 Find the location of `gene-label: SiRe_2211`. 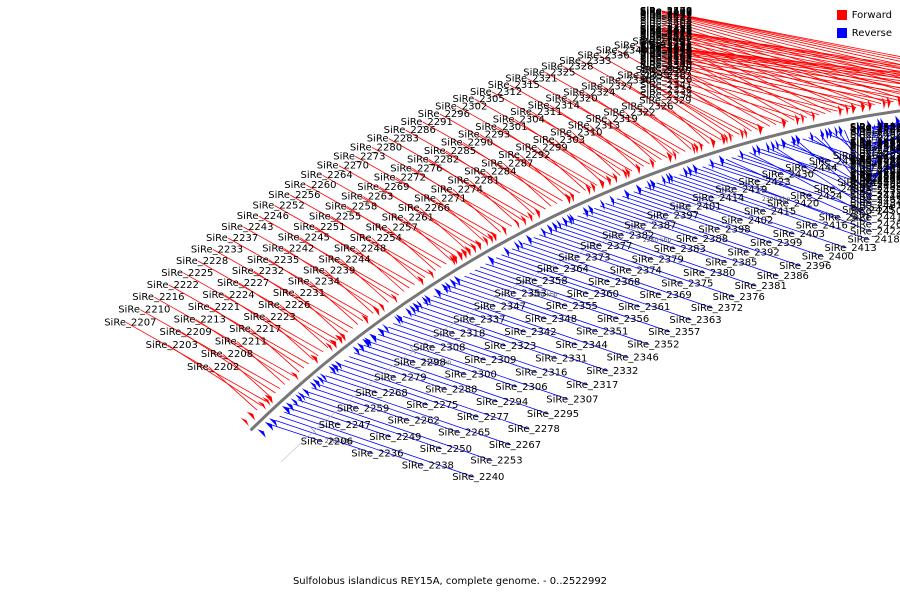

gene-label: SiRe_2211 is located at coordinates (241, 342).